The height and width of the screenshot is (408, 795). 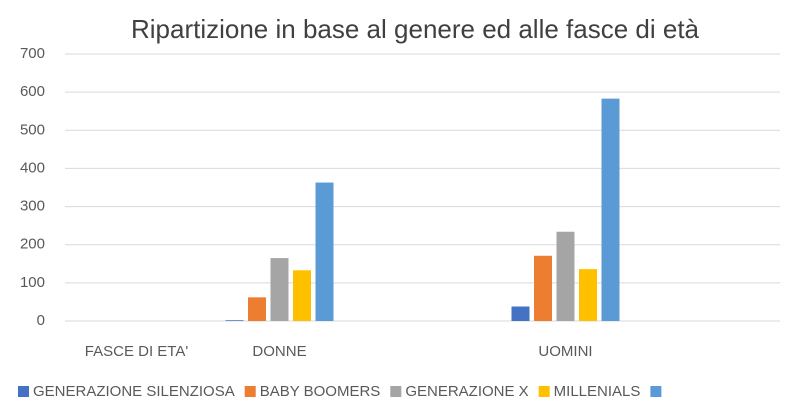 What do you see at coordinates (32, 206) in the screenshot?
I see `y-tick-label: 300` at bounding box center [32, 206].